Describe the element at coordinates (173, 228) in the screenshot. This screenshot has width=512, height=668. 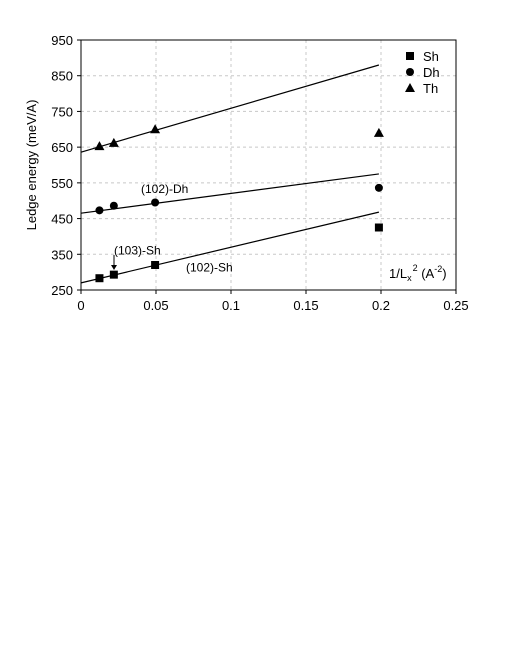
I see `annotations: (102)-Dh (103)-Sh (102)-Sh` at that location.